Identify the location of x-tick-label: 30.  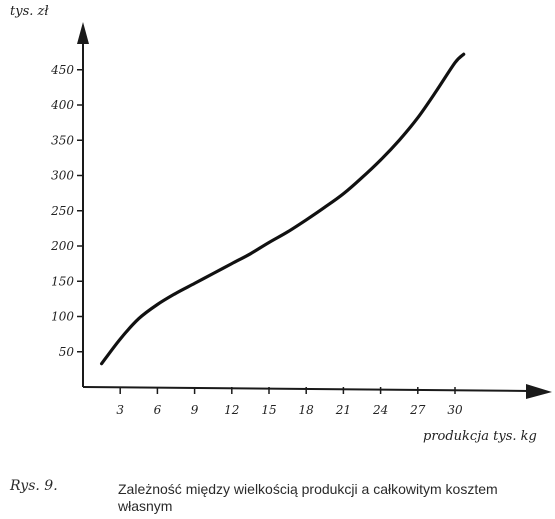
(455, 410).